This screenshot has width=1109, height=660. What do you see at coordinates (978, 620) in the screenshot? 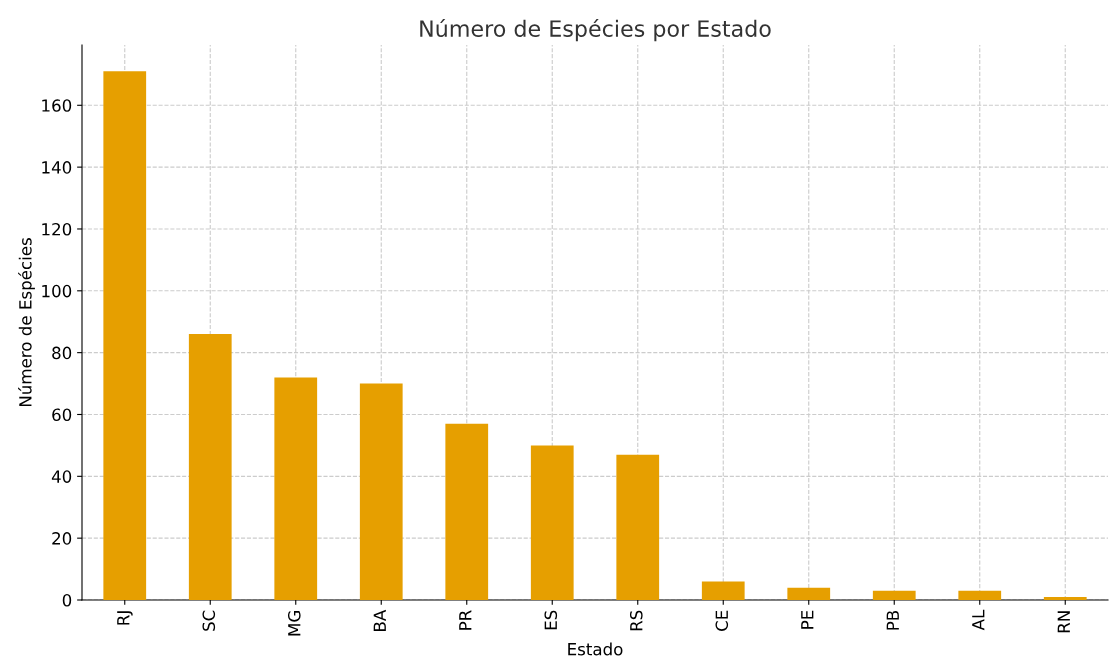
I see `x-tick-label: AL` at bounding box center [978, 620].